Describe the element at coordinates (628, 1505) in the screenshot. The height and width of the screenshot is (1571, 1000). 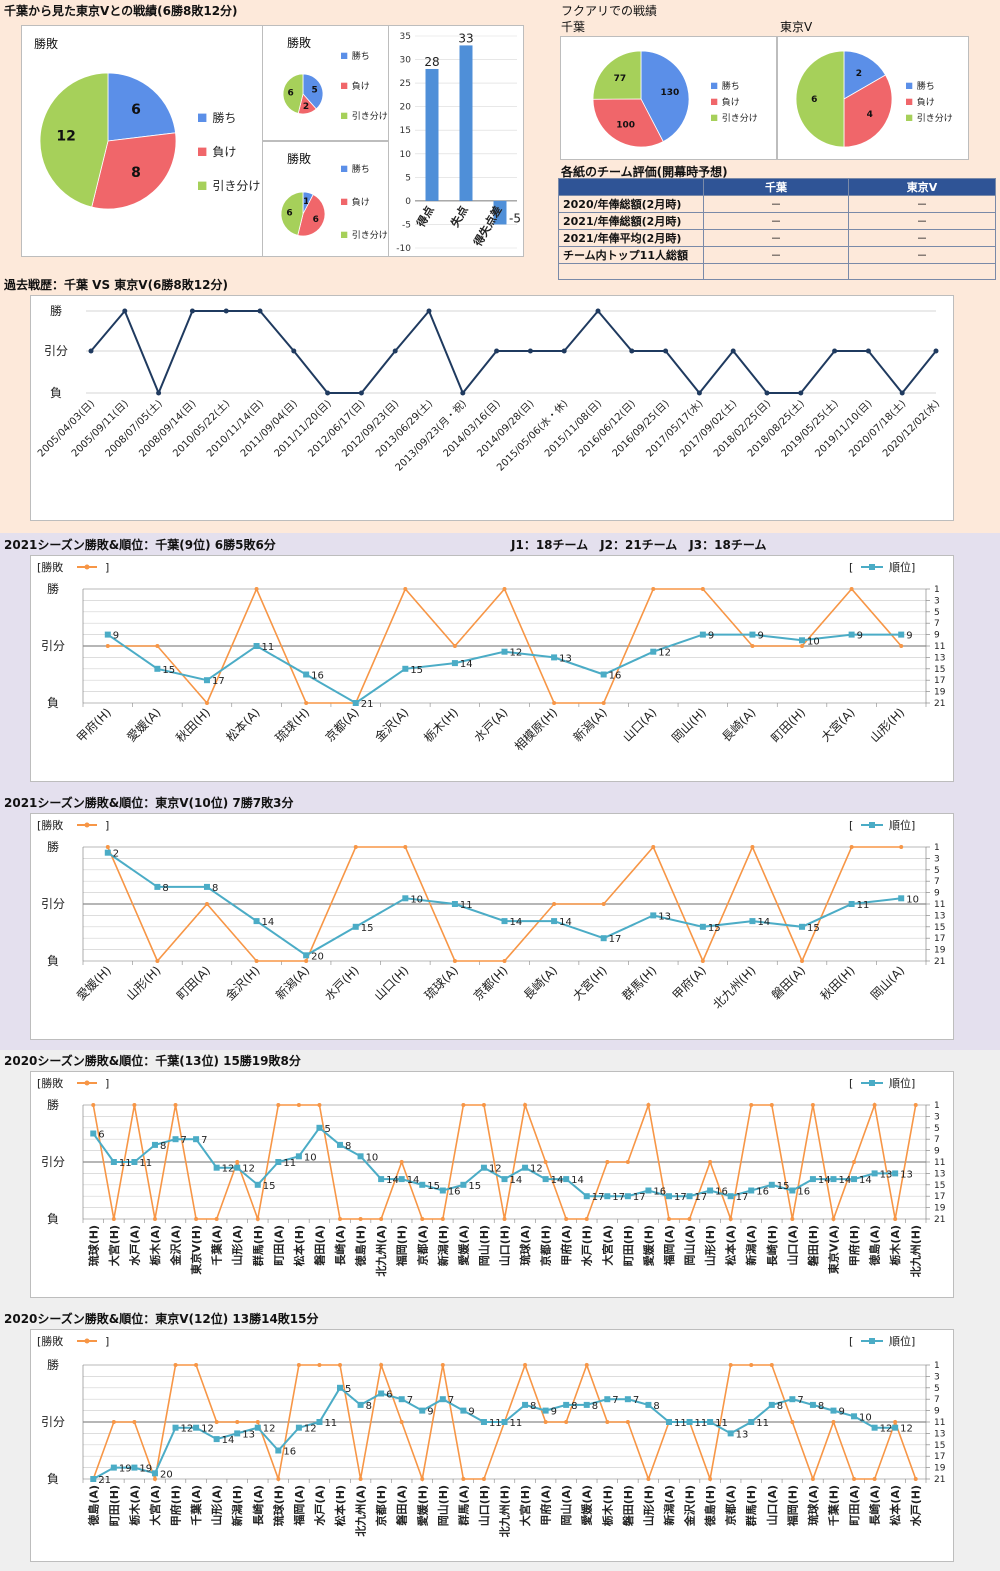
I see `opponent-label: 磐田(H)` at that location.